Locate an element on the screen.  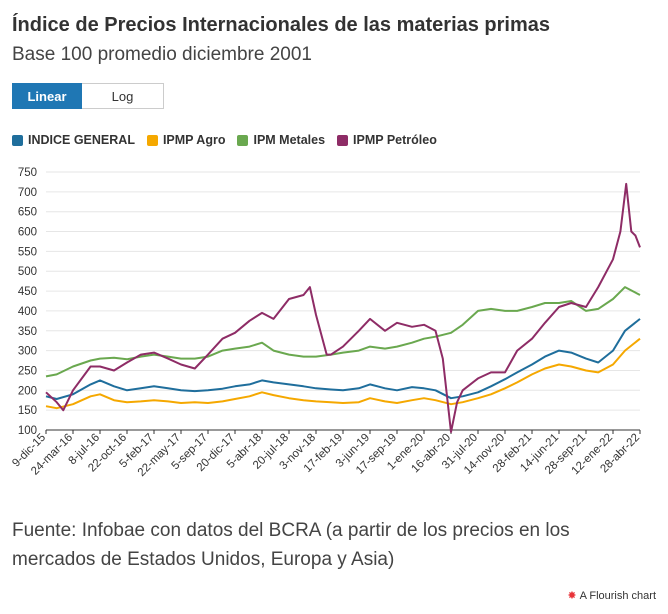
legend-label: IPMP Petróleo is located at coordinates (395, 140).